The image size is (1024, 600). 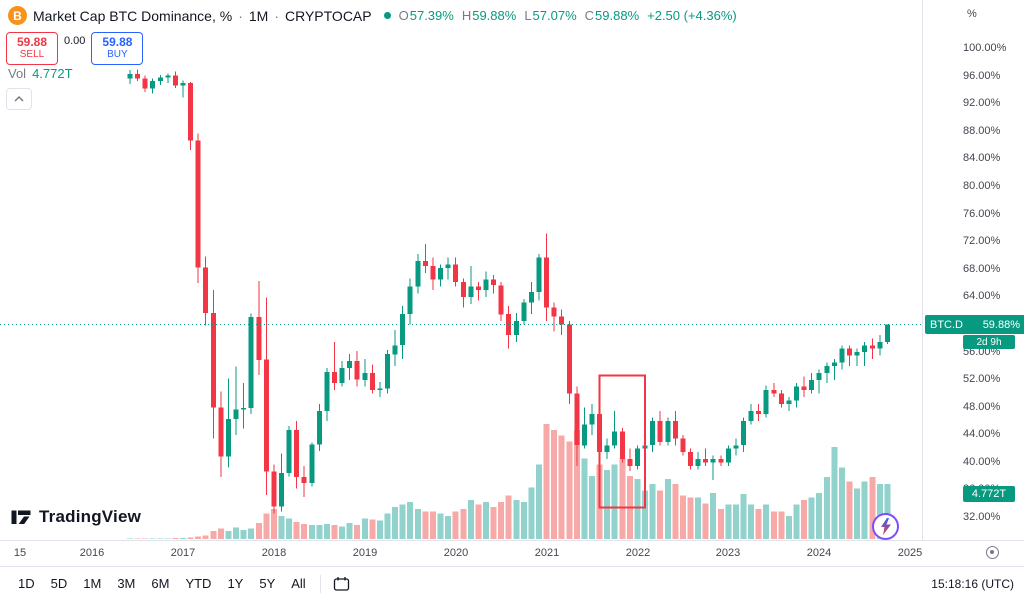 I want to click on tradingview-logo: TradingView, so click(x=75, y=517).